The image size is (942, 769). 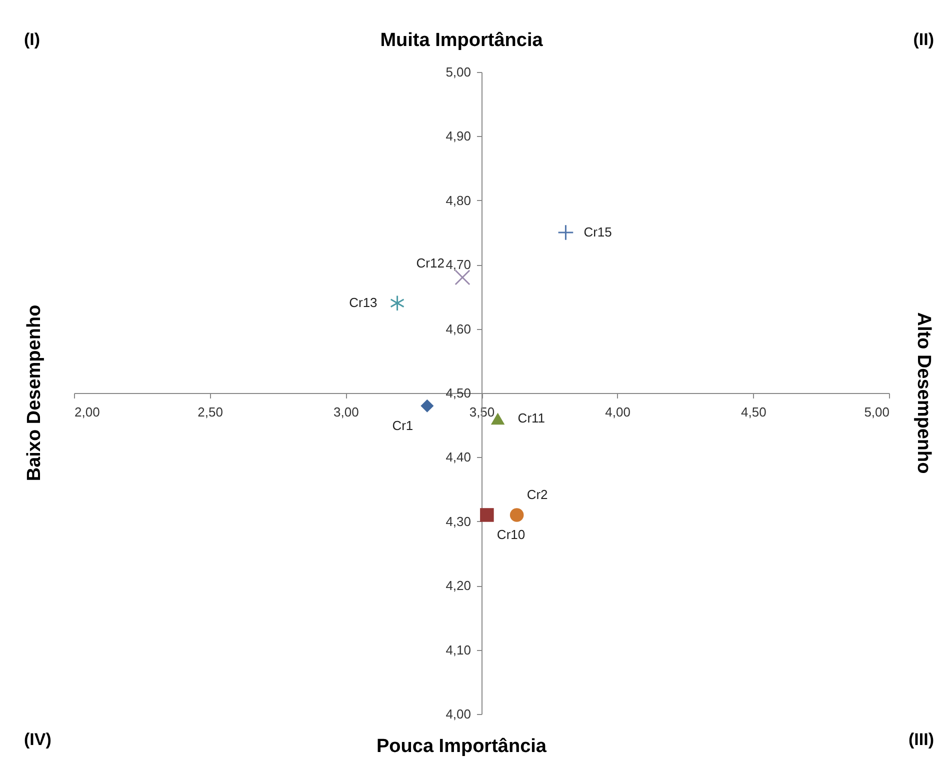 What do you see at coordinates (753, 412) in the screenshot?
I see `x-tick-label: 4,50` at bounding box center [753, 412].